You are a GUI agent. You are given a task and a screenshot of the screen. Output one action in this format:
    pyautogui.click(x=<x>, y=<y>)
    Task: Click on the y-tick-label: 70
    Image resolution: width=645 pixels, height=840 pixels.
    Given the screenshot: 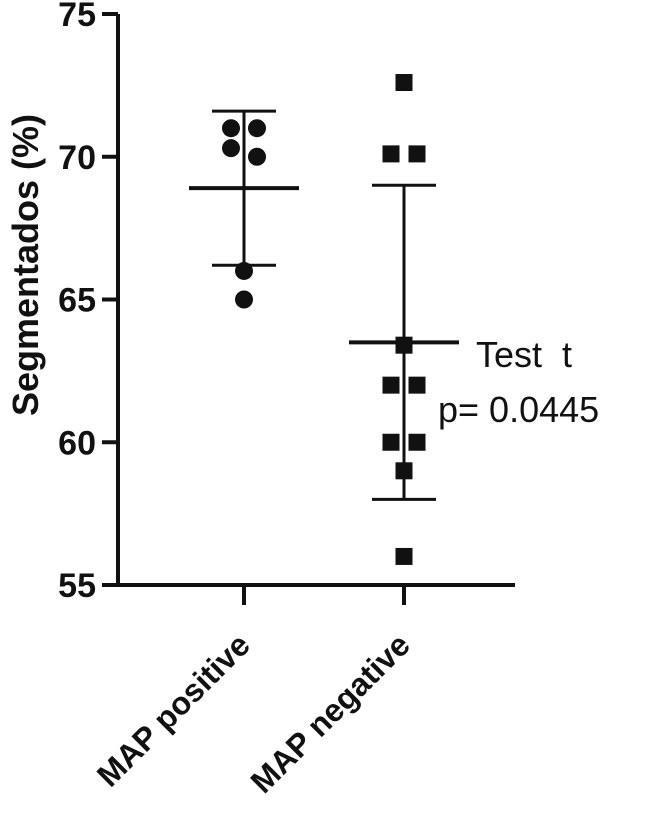 What is the action you would take?
    pyautogui.click(x=77, y=158)
    